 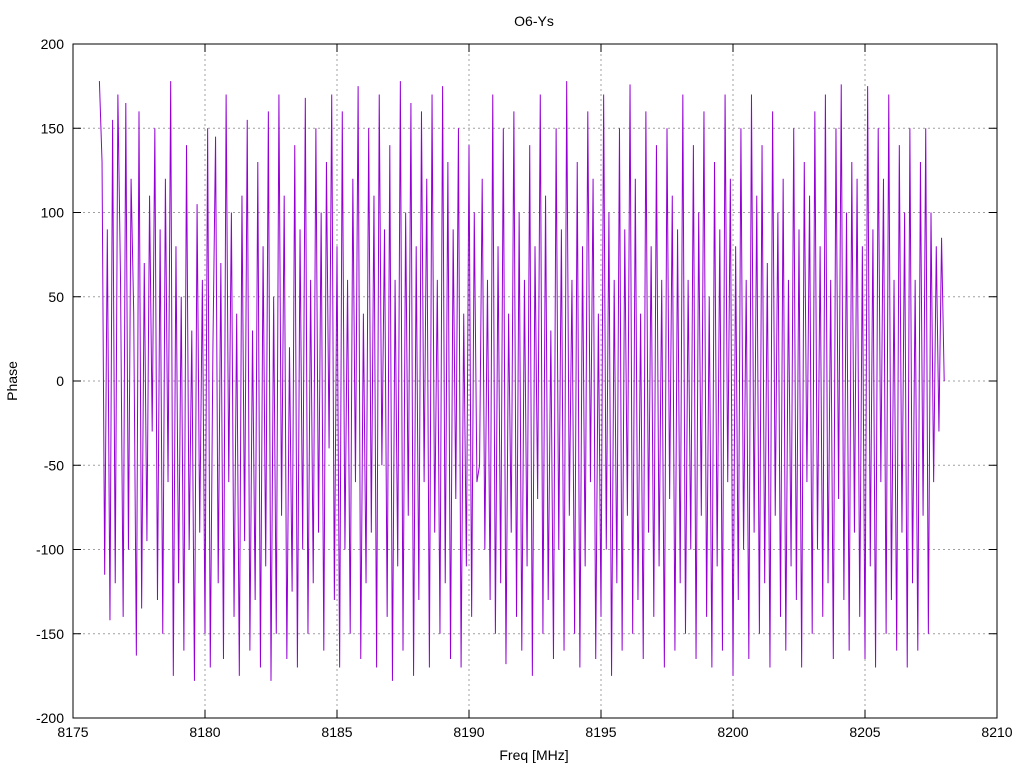 I want to click on x-tick-label: 8210, so click(x=996, y=732).